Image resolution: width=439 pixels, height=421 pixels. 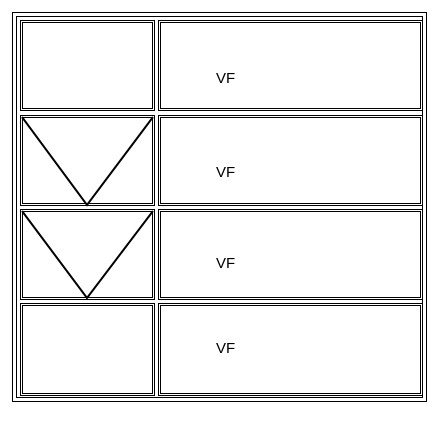 I want to click on pane-right-4-inner, so click(x=290, y=349).